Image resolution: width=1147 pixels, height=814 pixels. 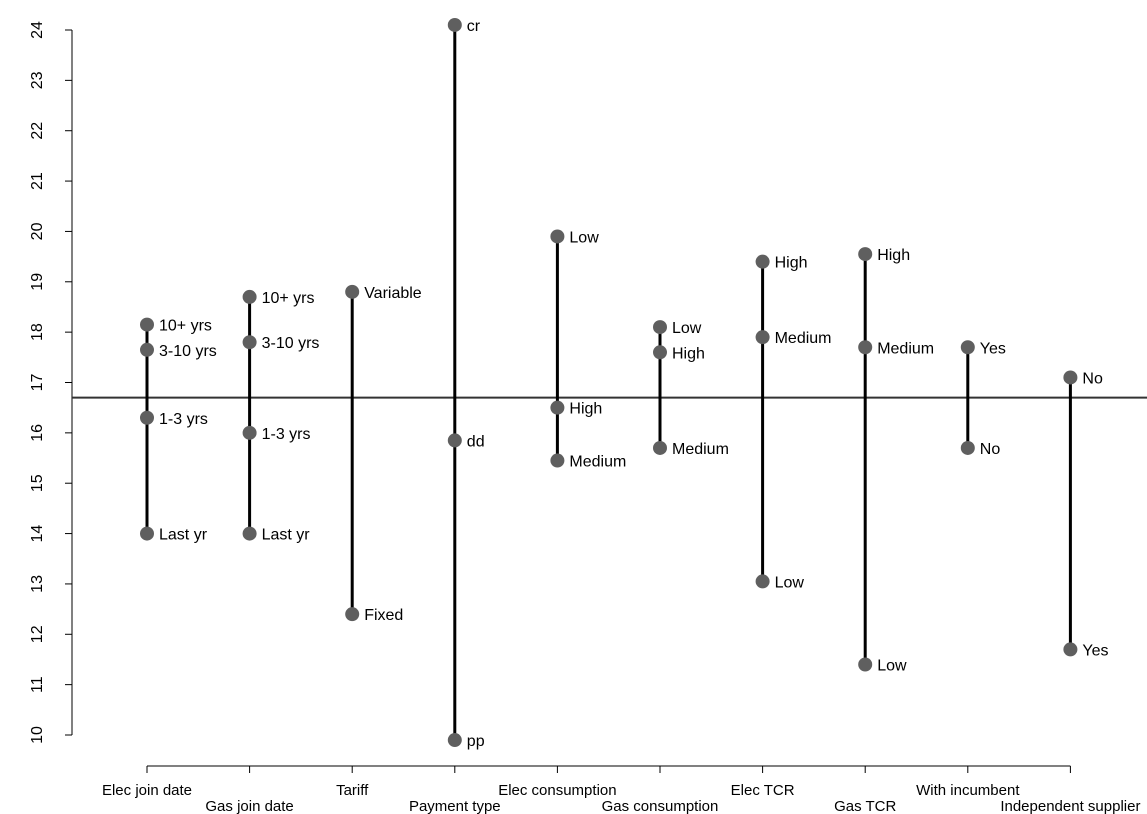 I want to click on y-tick-label: 24, so click(x=37, y=30).